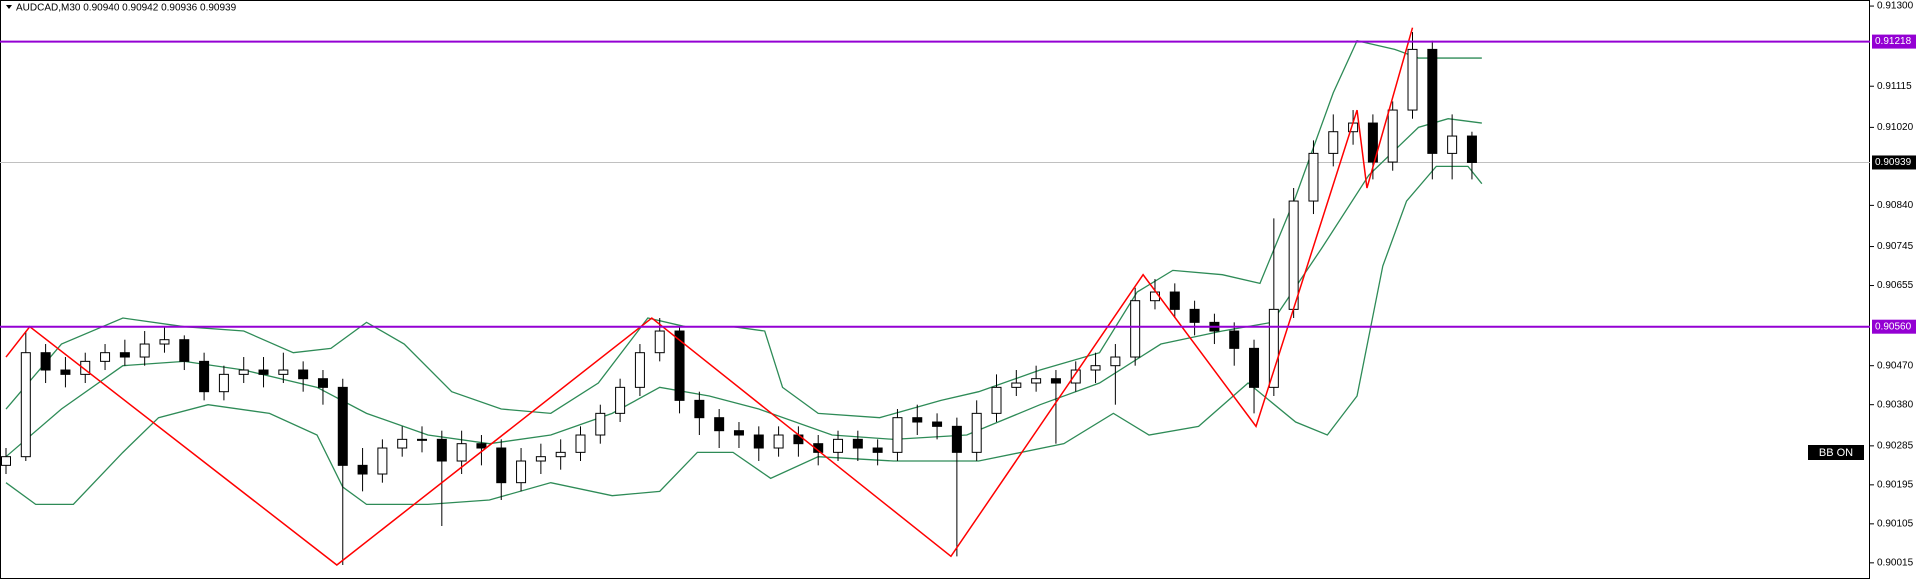 This screenshot has height=581, width=1918. Describe the element at coordinates (1895, 404) in the screenshot. I see `y-tick-label: 0.90380` at that location.